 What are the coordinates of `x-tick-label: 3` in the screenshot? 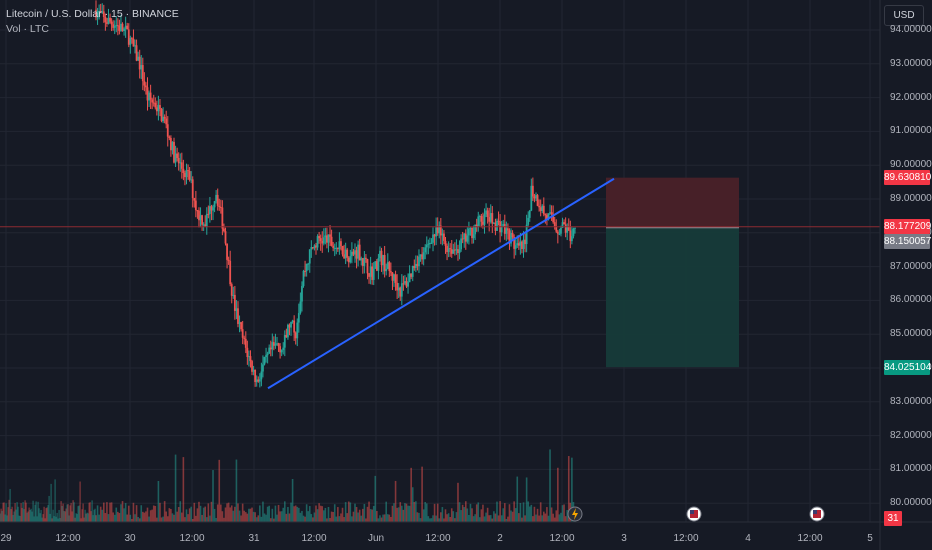 It's located at (624, 538).